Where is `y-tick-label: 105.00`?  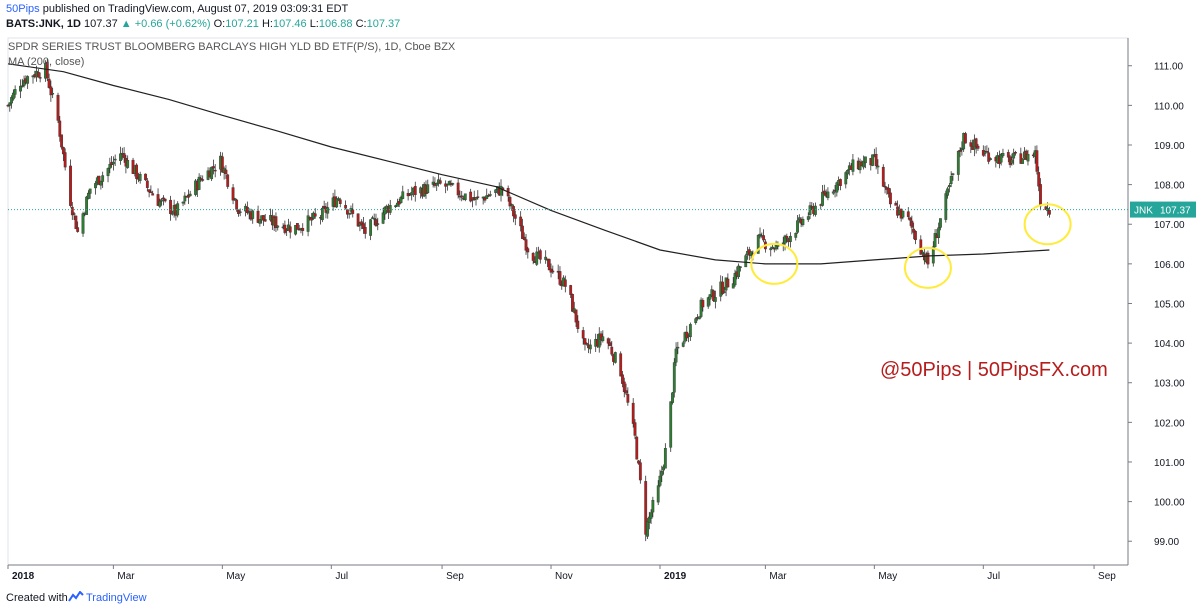
y-tick-label: 105.00 is located at coordinates (1169, 304).